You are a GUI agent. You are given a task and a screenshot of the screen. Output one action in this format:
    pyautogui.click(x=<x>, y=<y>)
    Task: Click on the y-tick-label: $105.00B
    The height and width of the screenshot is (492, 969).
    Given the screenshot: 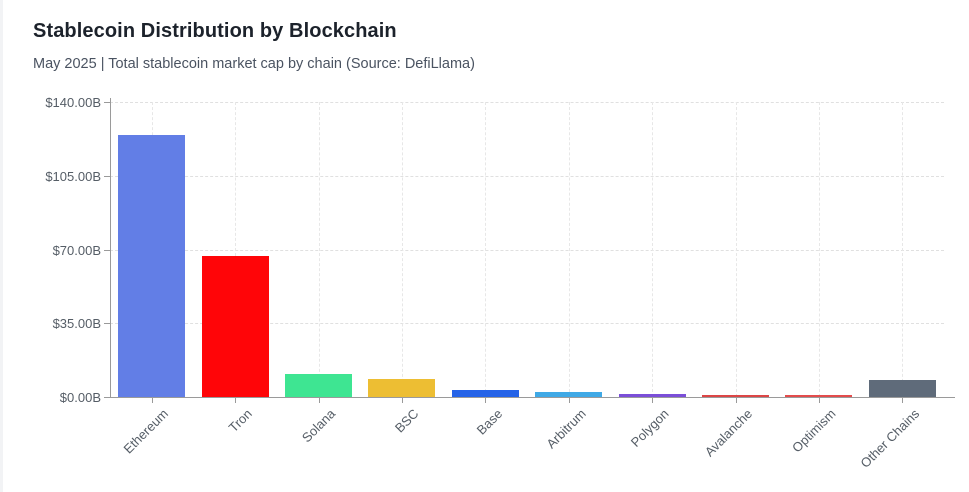 What is the action you would take?
    pyautogui.click(x=73, y=176)
    